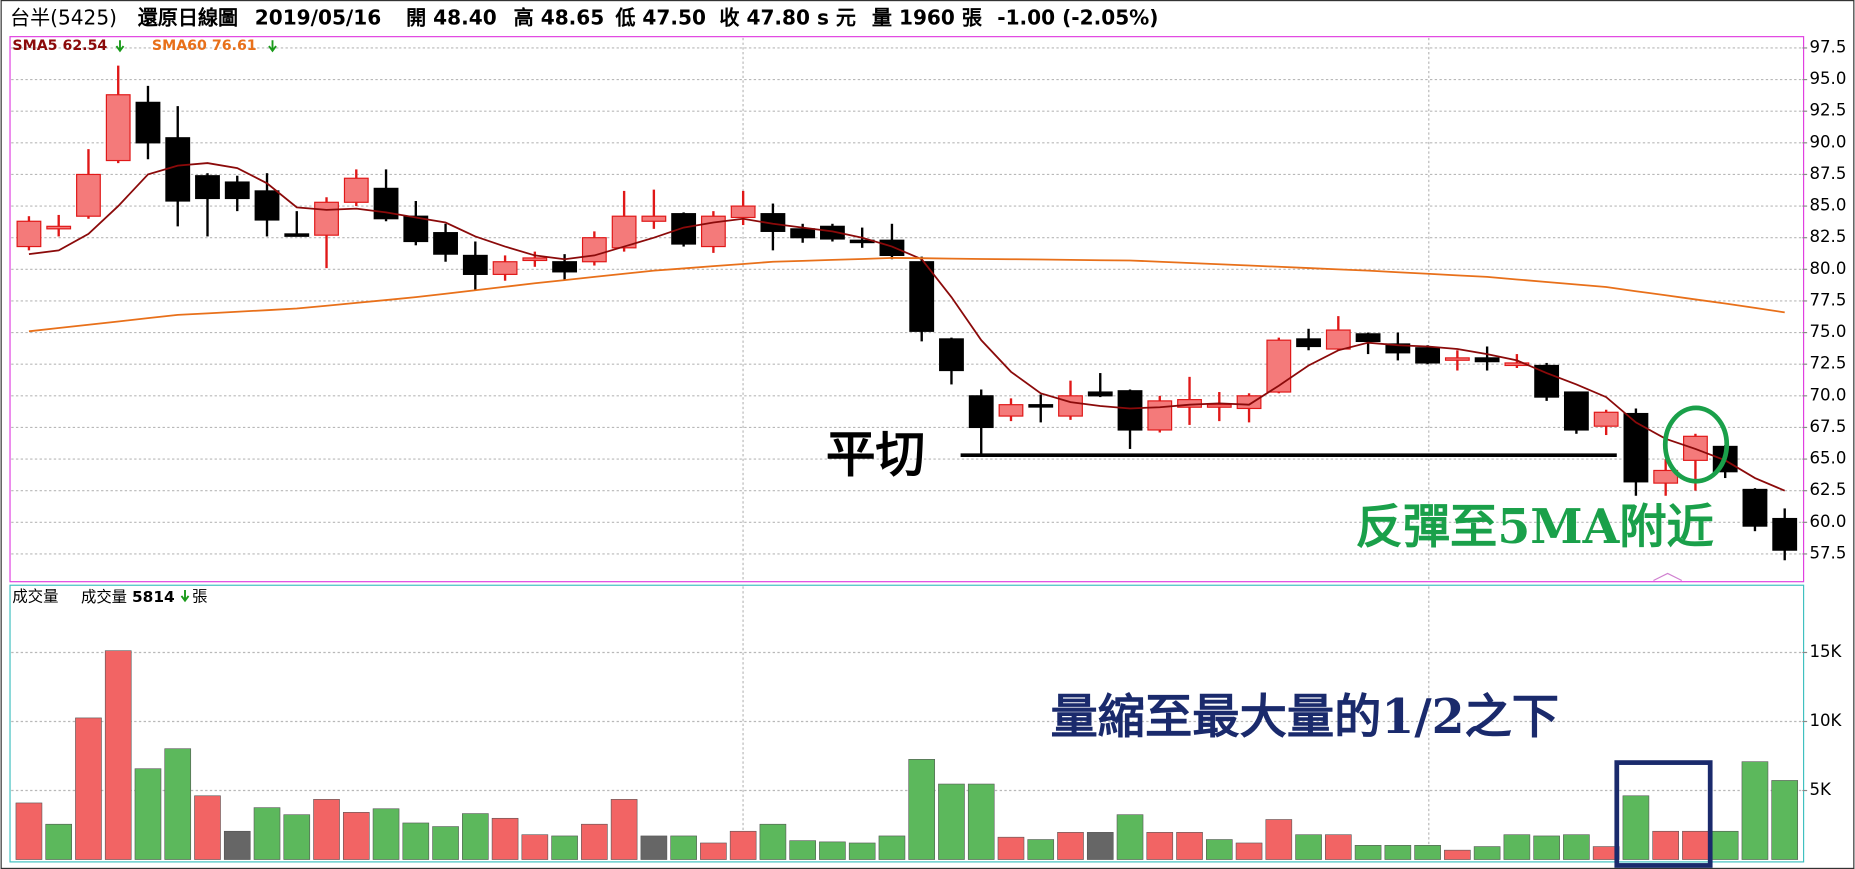 Image resolution: width=1855 pixels, height=869 pixels. I want to click on y-tick-label: 60.0, so click(1828, 521).